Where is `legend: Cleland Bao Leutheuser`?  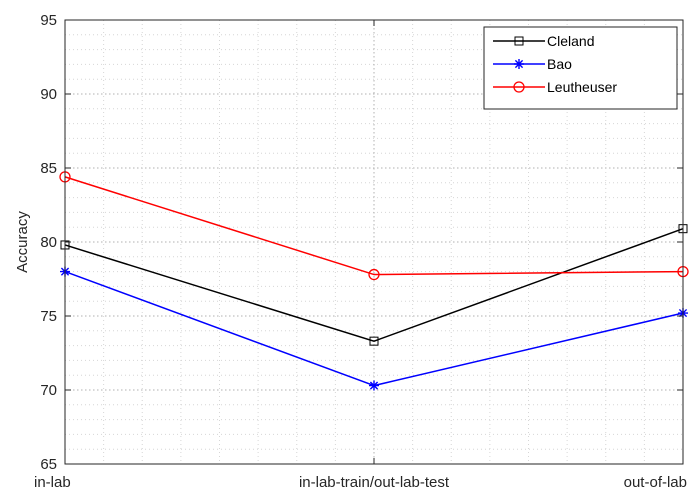 legend: Cleland Bao Leutheuser is located at coordinates (580, 68).